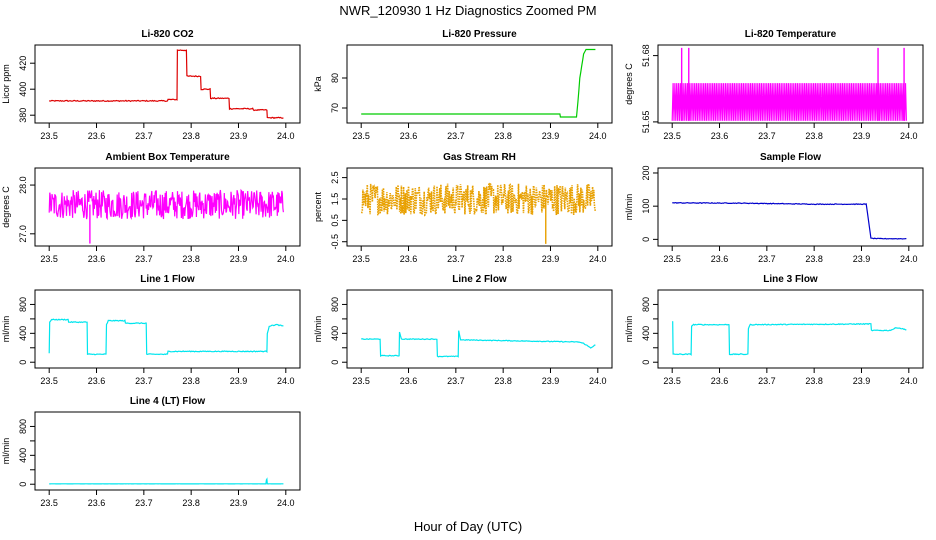 This screenshot has height=540, width=936. I want to click on panel-title: Line 3 Flow, so click(790, 279).